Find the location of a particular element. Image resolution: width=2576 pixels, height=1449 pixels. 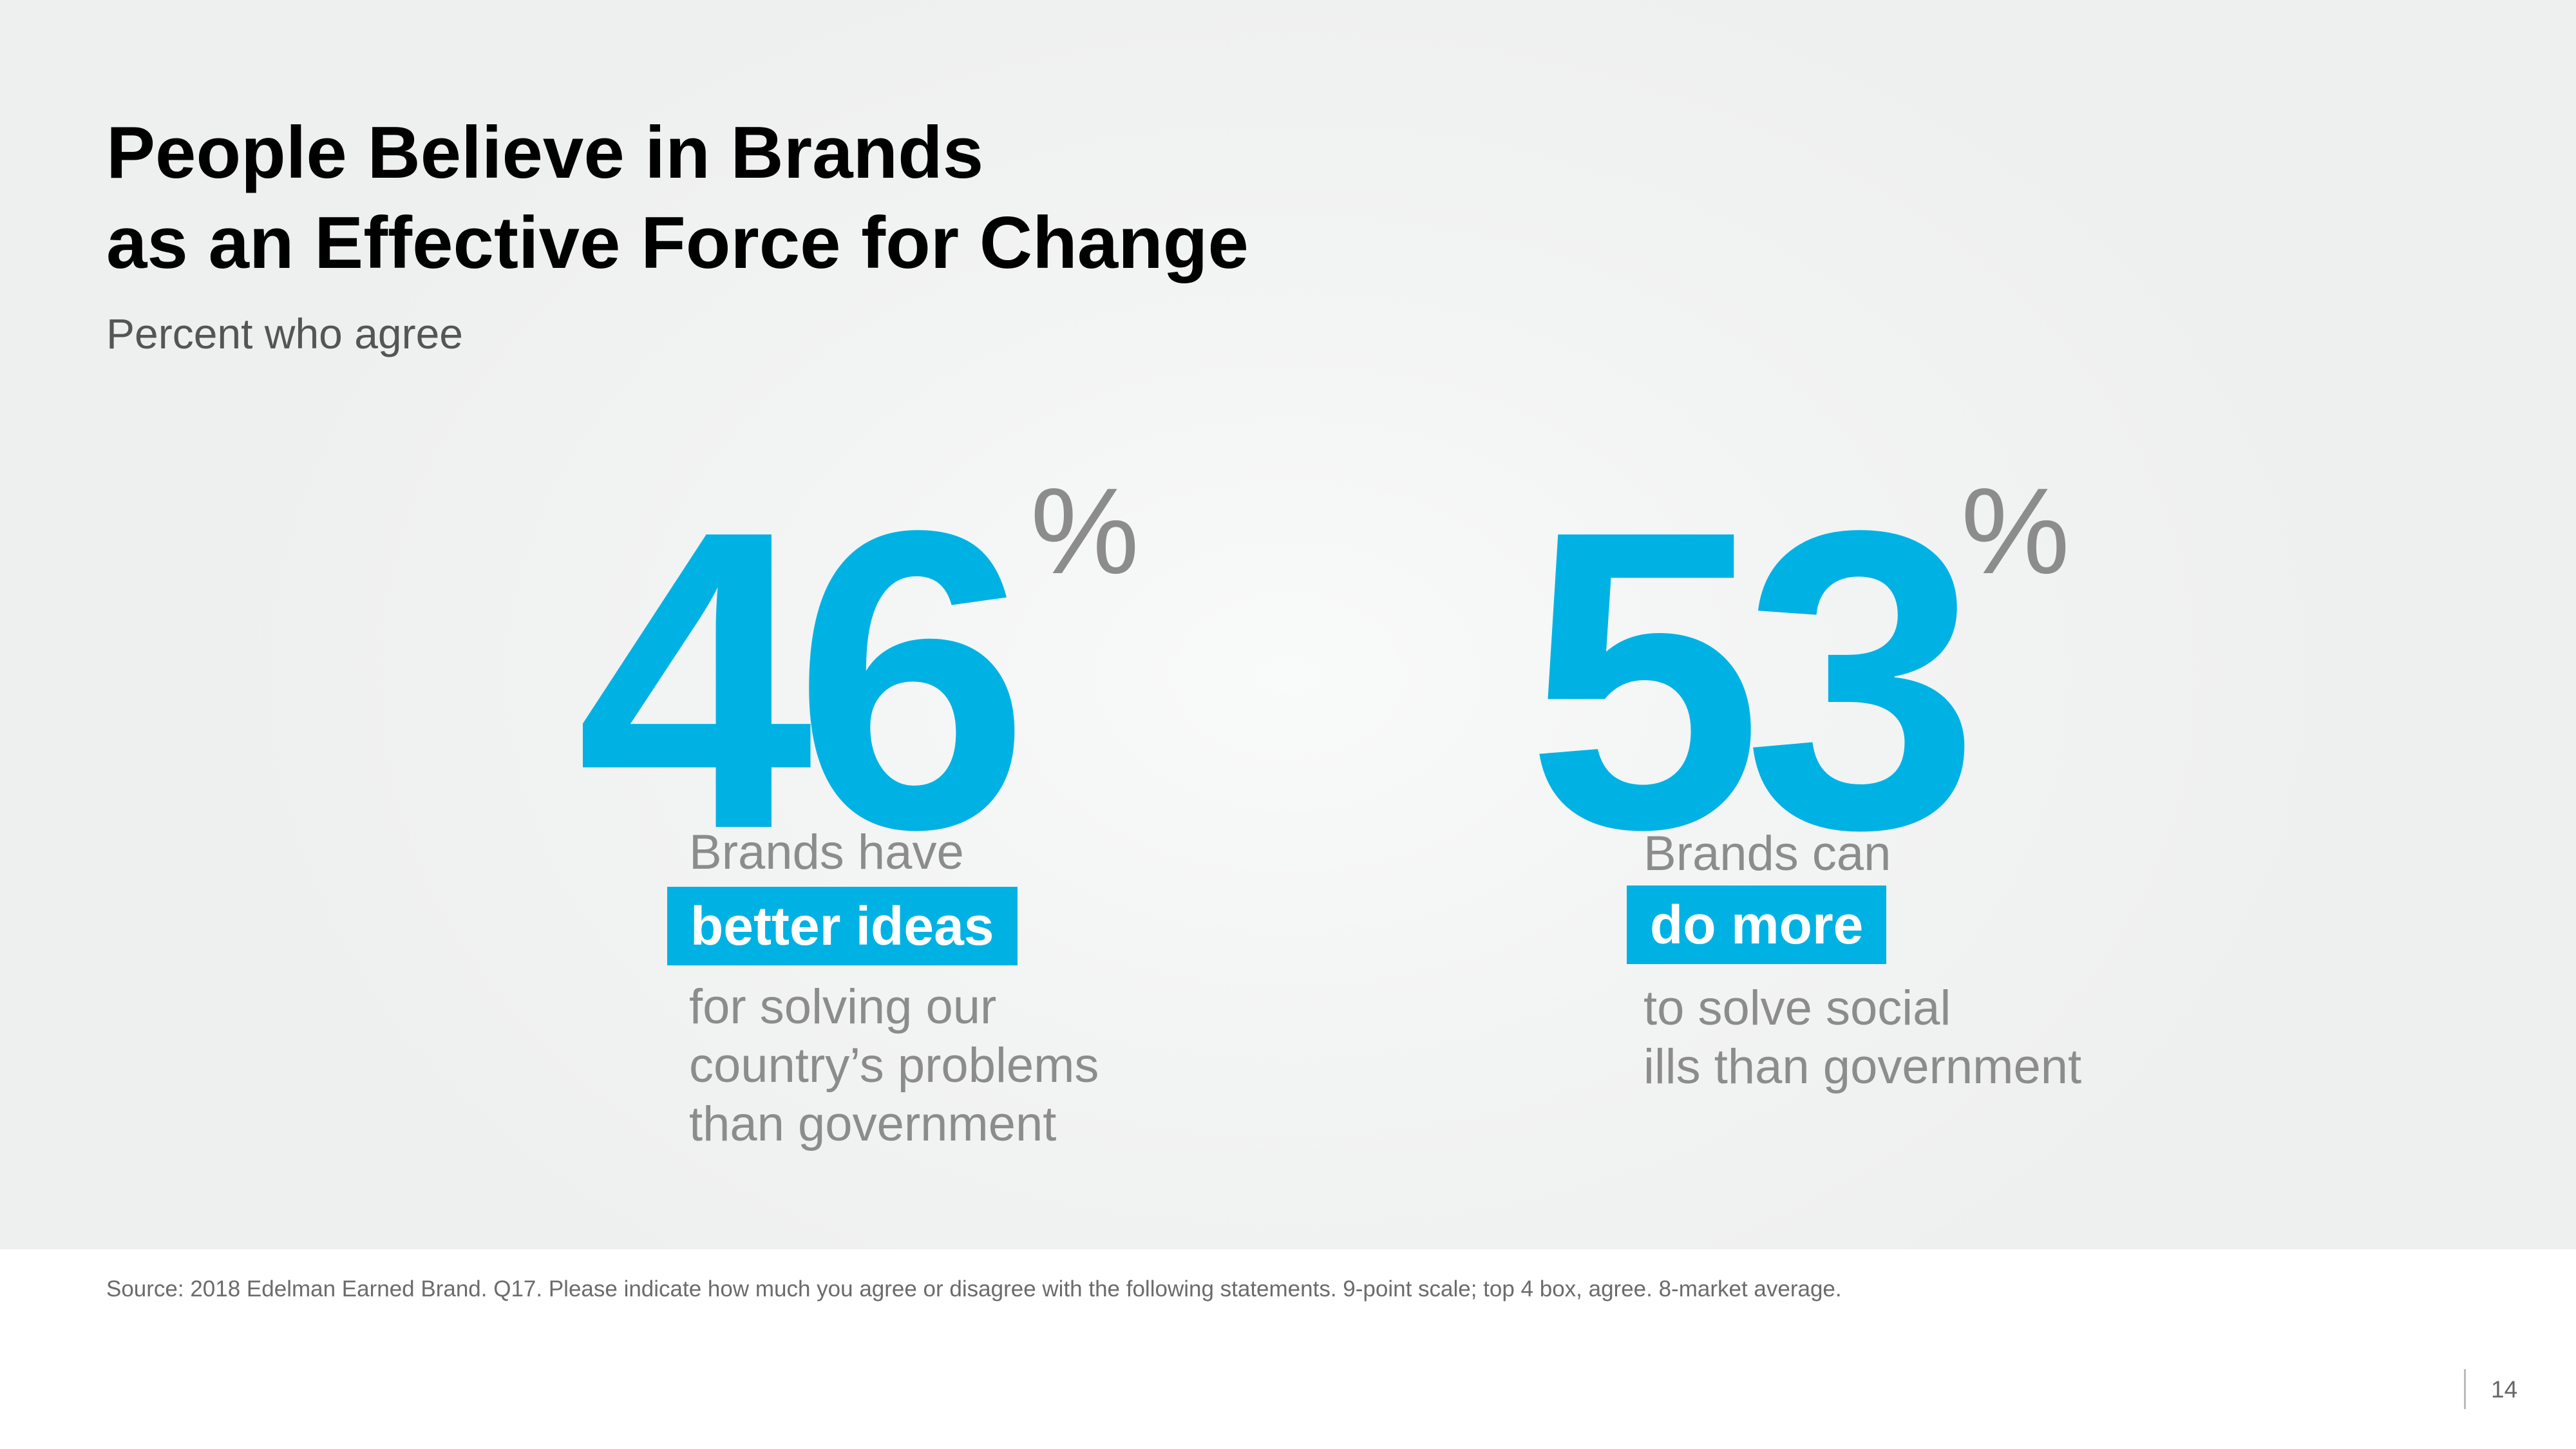

stat-highlight-badge: do more is located at coordinates (1757, 925).